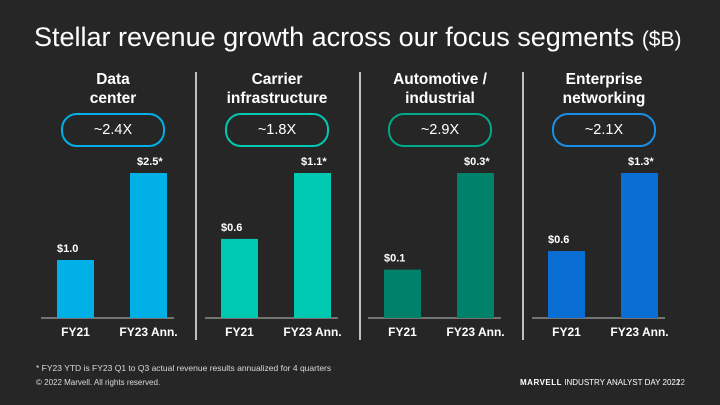 The width and height of the screenshot is (720, 405). I want to click on segment-name-line: infrastructure, so click(277, 98).